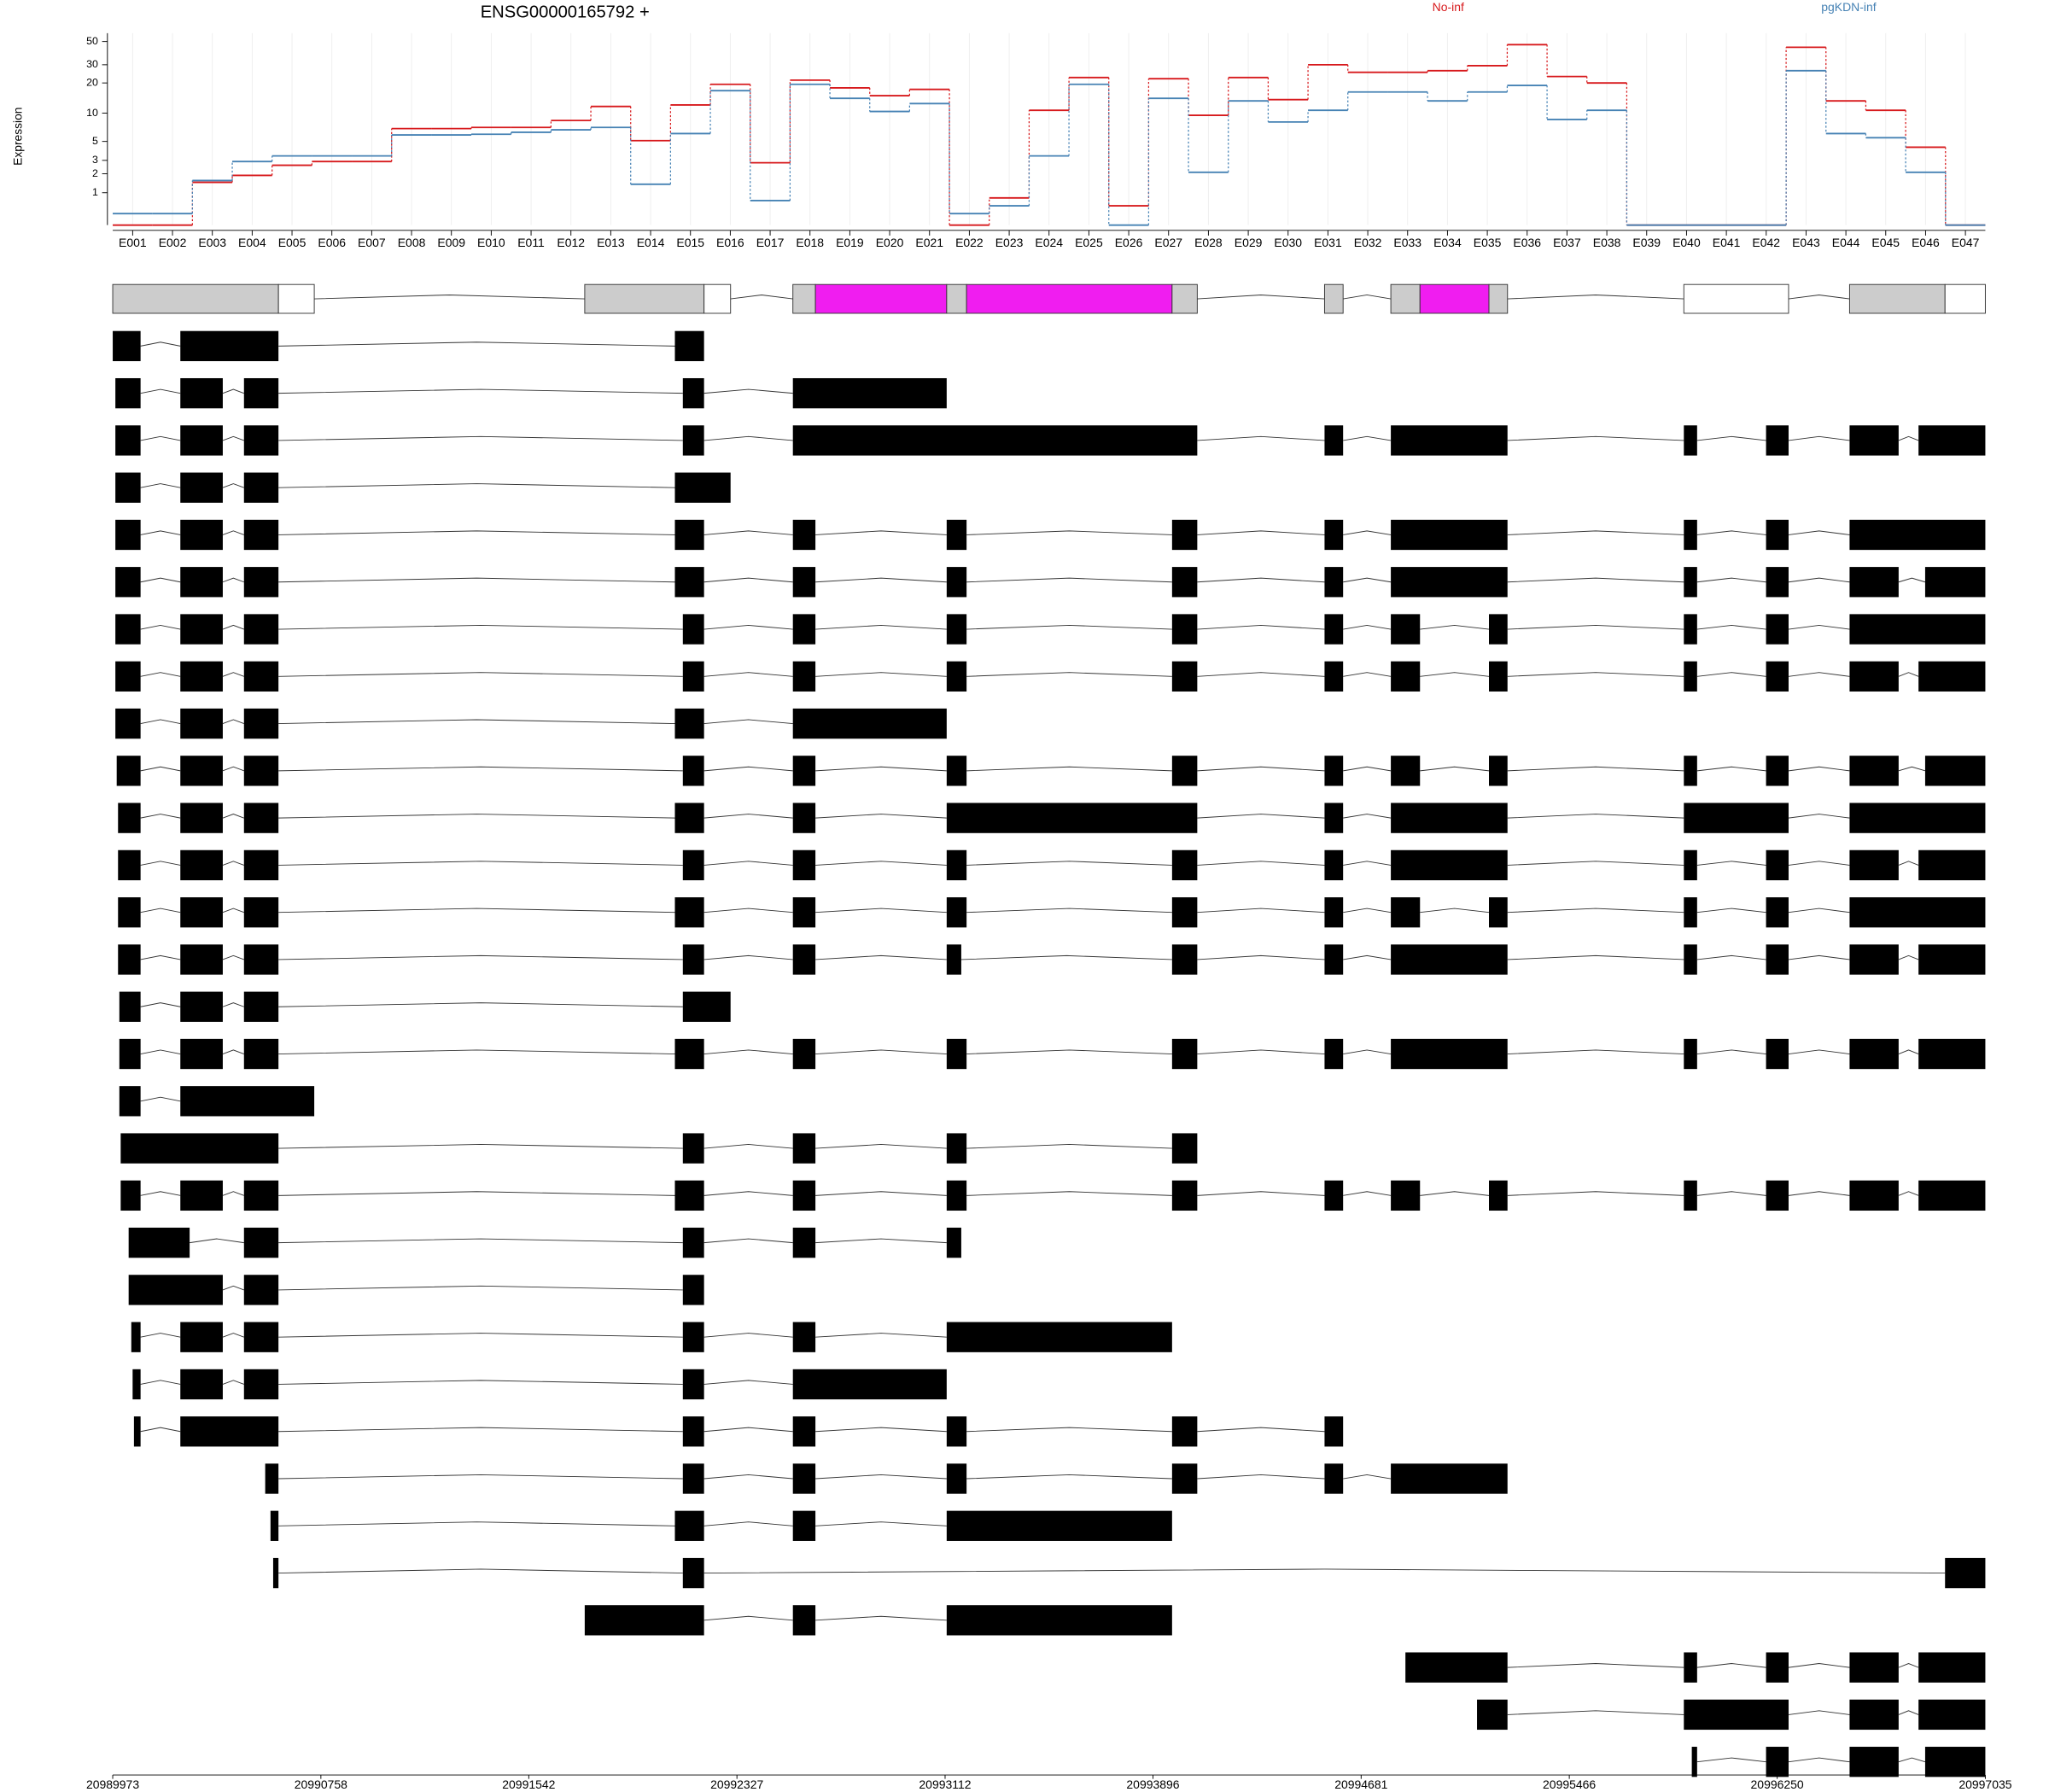 The image size is (2049, 1792). I want to click on x-tick-label: E015, so click(690, 242).